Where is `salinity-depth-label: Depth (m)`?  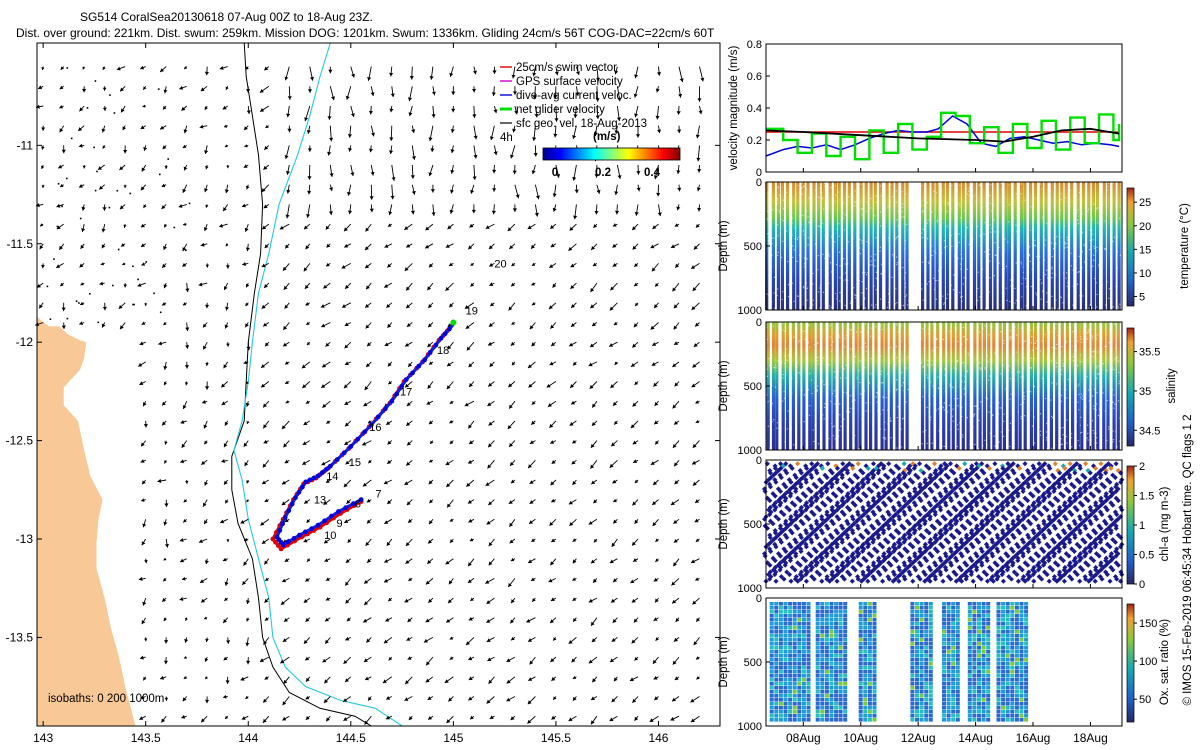
salinity-depth-label: Depth (m) is located at coordinates (724, 385).